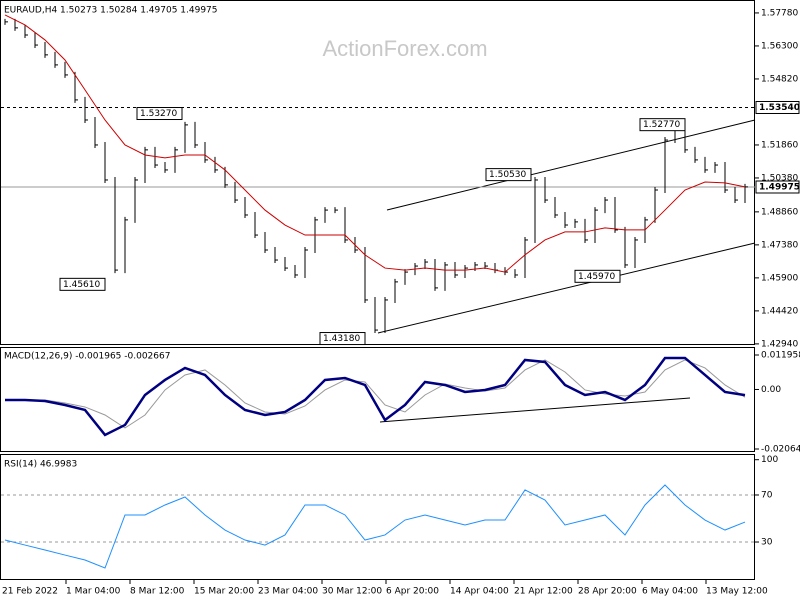  What do you see at coordinates (404, 48) in the screenshot?
I see `watermark: ActionForex.com` at bounding box center [404, 48].